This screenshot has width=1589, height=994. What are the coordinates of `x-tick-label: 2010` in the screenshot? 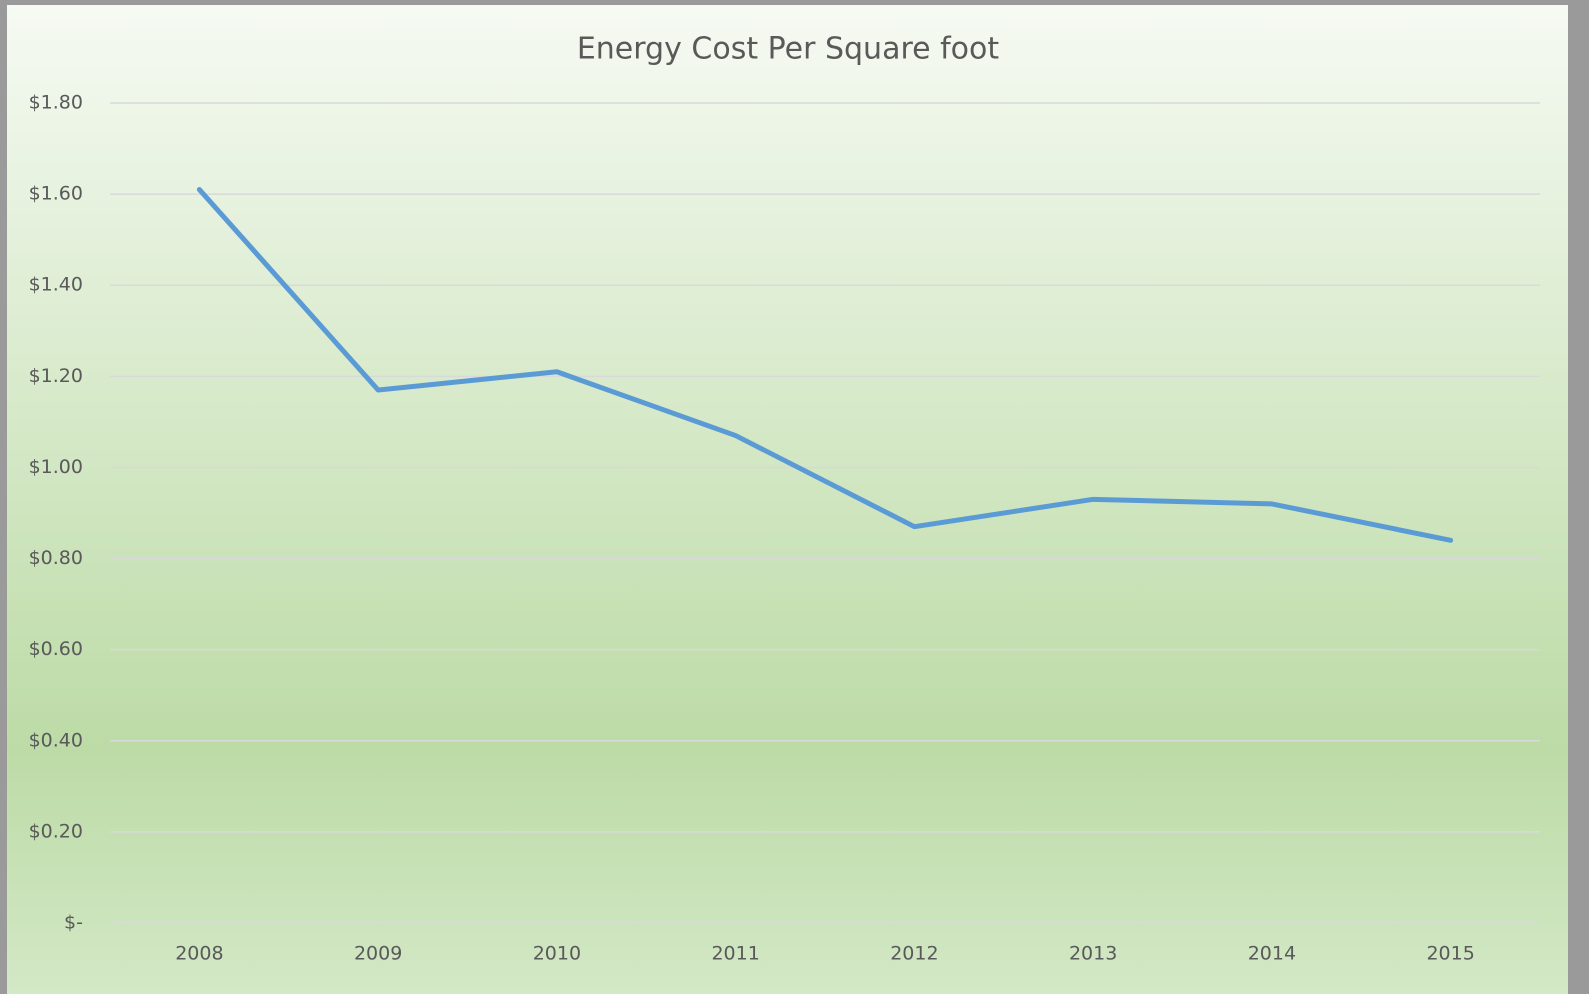 It's located at (557, 954).